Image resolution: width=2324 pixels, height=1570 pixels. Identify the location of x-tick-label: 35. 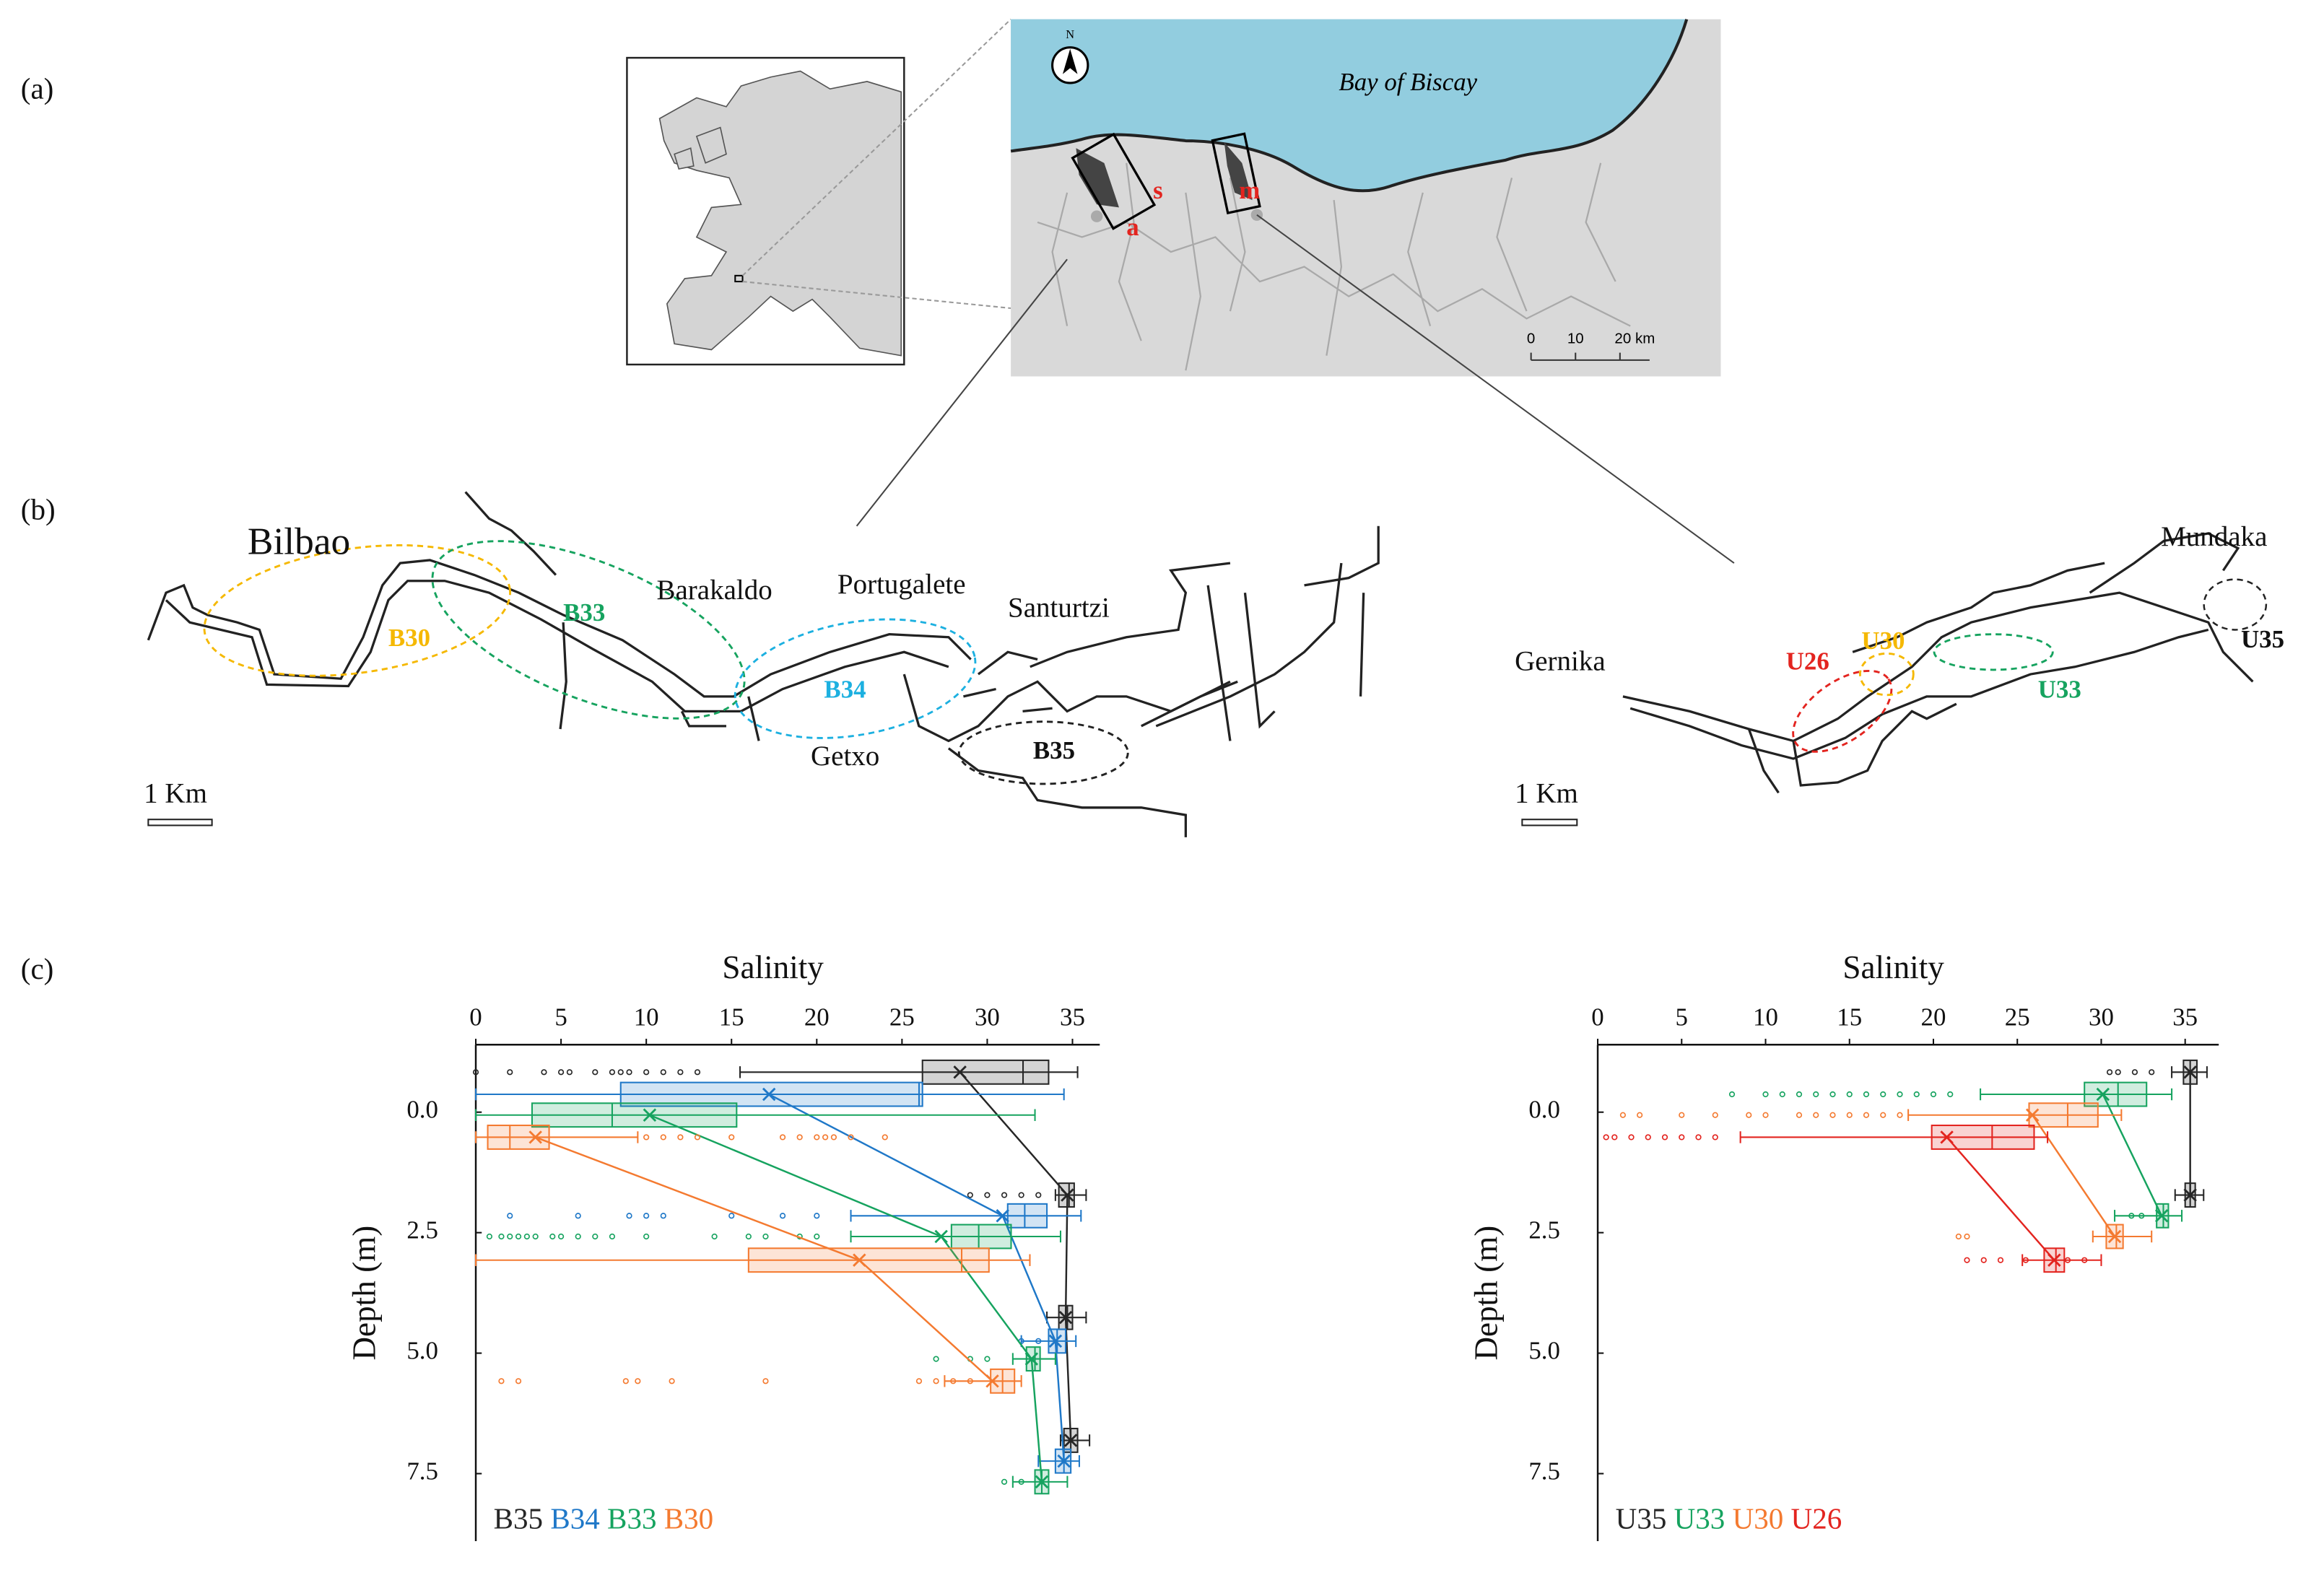
(2185, 1017).